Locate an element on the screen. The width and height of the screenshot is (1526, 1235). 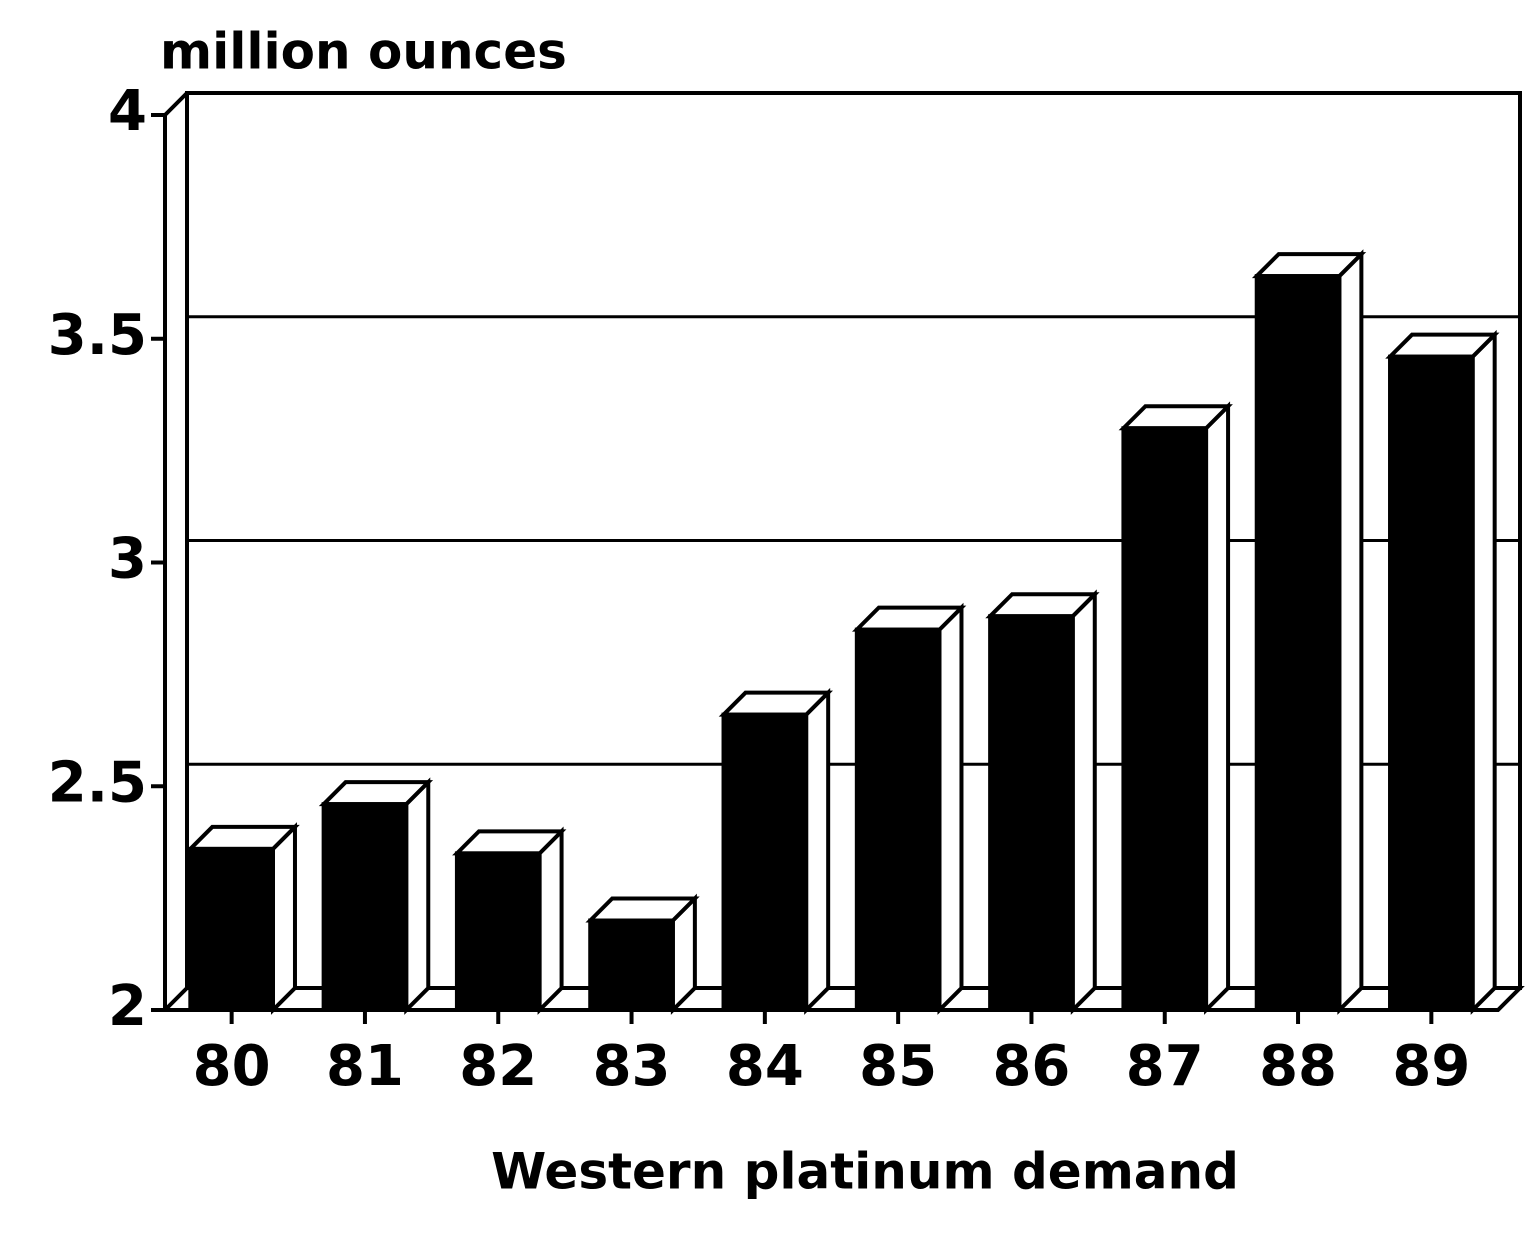
x-tick-label: 80 is located at coordinates (232, 1066).